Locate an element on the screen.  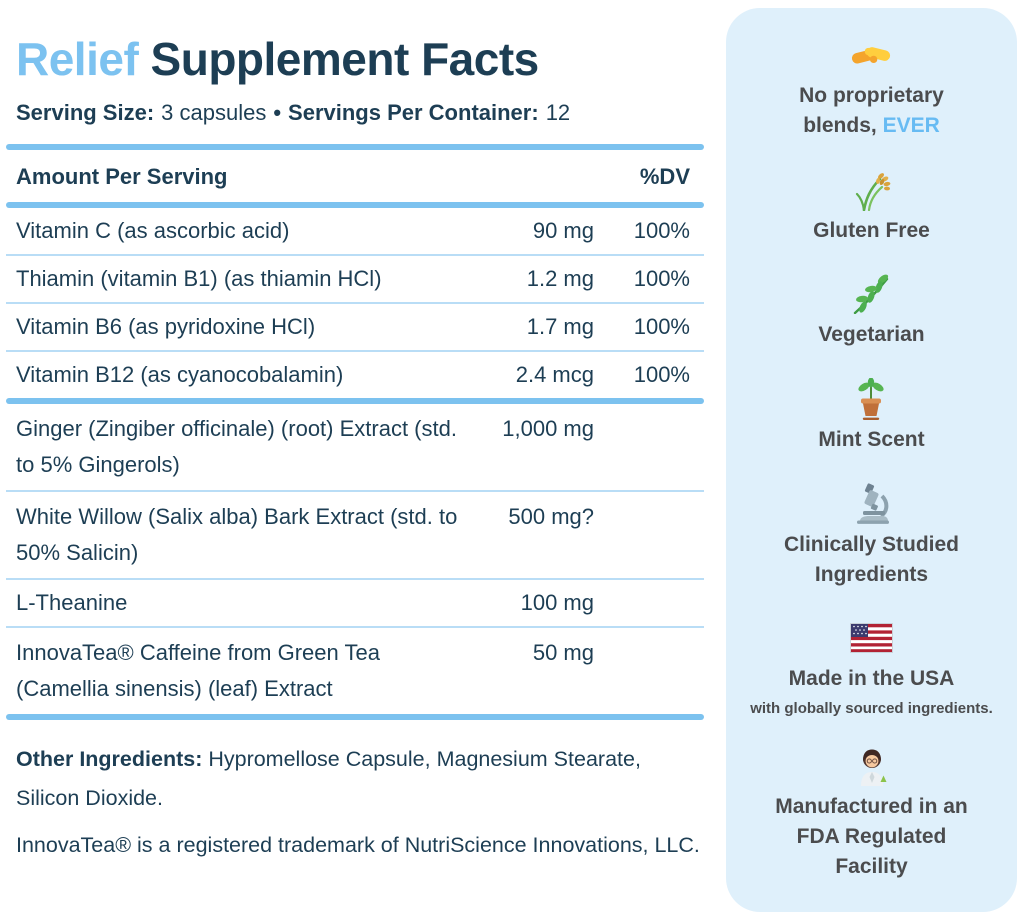
benefit-subtext: with globally sourced ingredients. is located at coordinates (871, 709).